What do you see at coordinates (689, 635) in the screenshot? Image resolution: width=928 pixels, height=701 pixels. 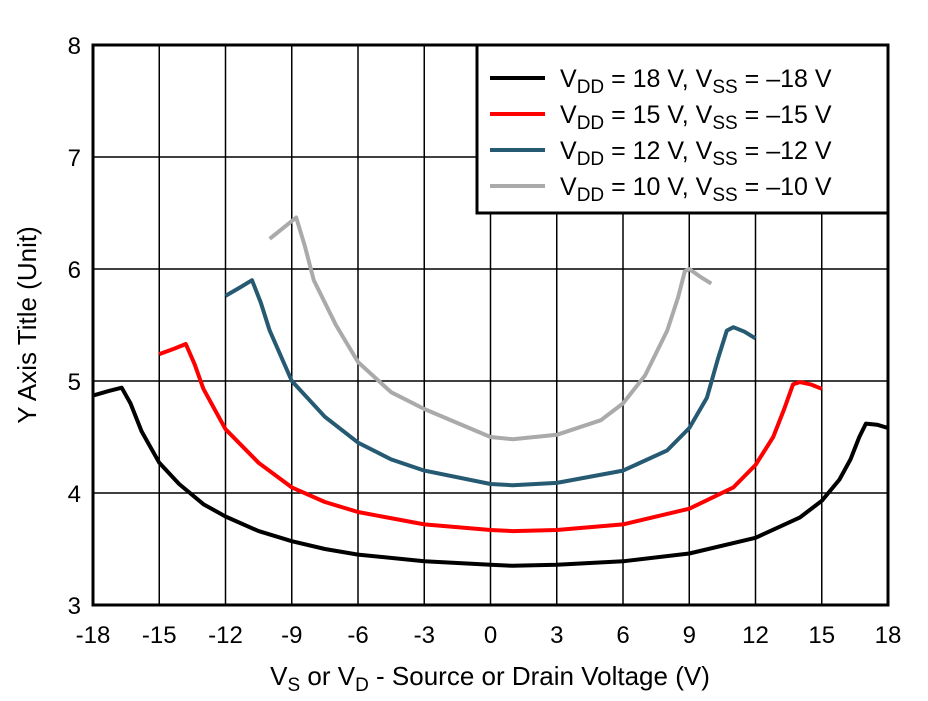 I see `x-tick-label: 9` at bounding box center [689, 635].